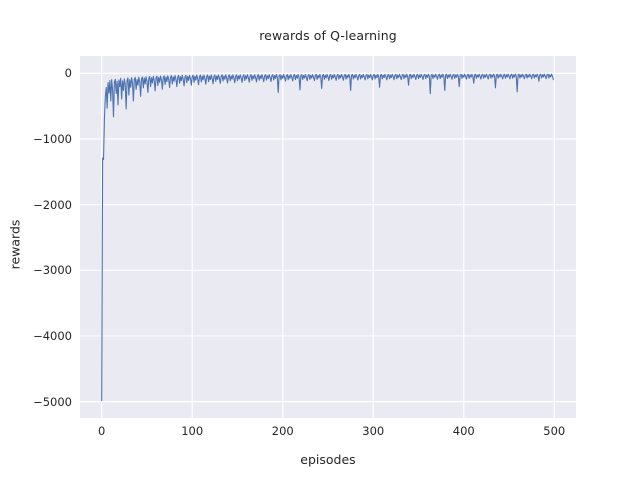  I want to click on x-tick-label: 0, so click(102, 431).